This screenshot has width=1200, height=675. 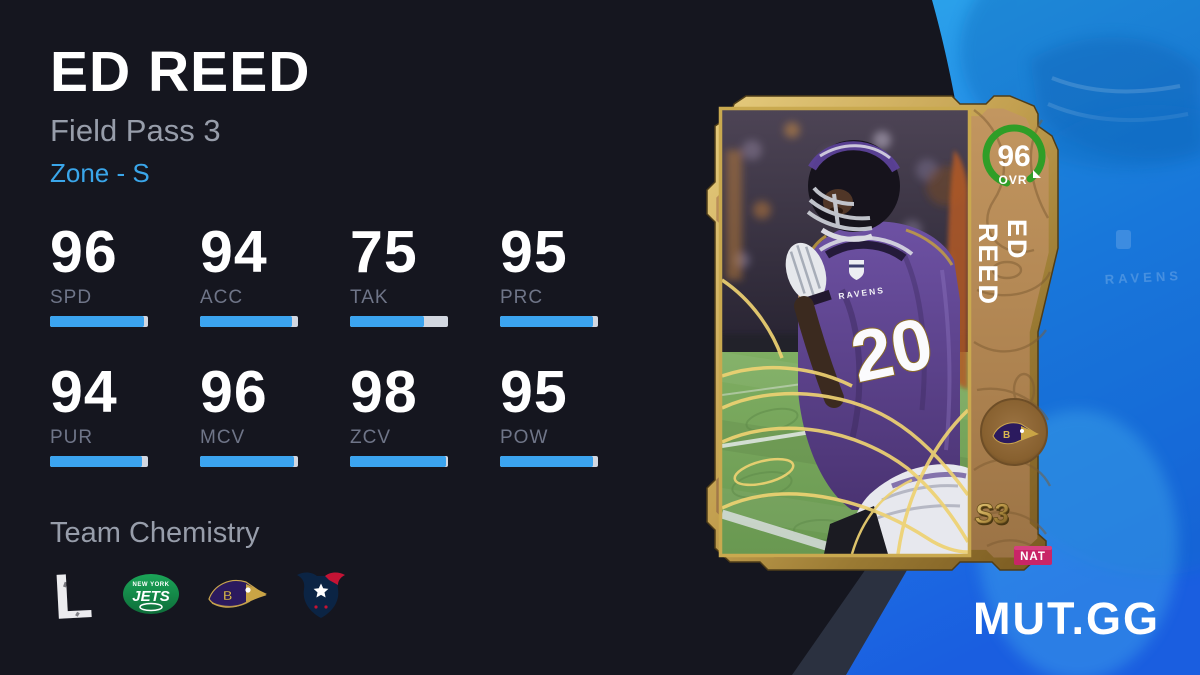 I want to click on stat-pow: 95 POW, so click(x=575, y=413).